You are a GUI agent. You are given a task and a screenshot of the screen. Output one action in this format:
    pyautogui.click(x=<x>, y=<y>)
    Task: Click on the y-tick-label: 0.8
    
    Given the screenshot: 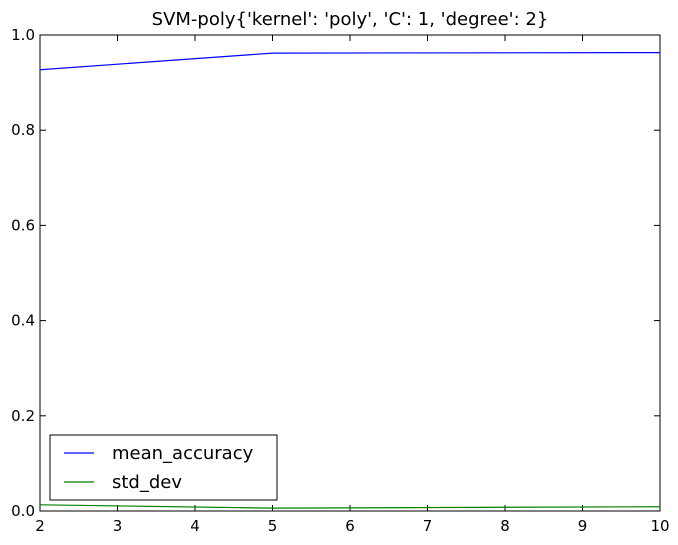 What is the action you would take?
    pyautogui.click(x=23, y=130)
    